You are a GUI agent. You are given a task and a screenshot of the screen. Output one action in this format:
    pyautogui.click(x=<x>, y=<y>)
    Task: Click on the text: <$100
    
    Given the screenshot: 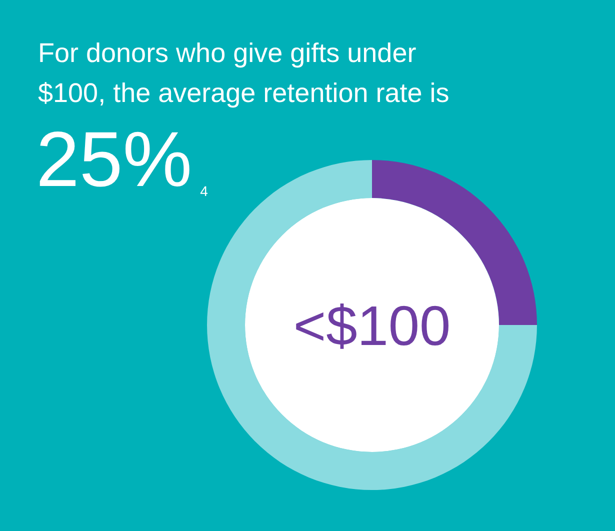 What is the action you would take?
    pyautogui.click(x=372, y=325)
    